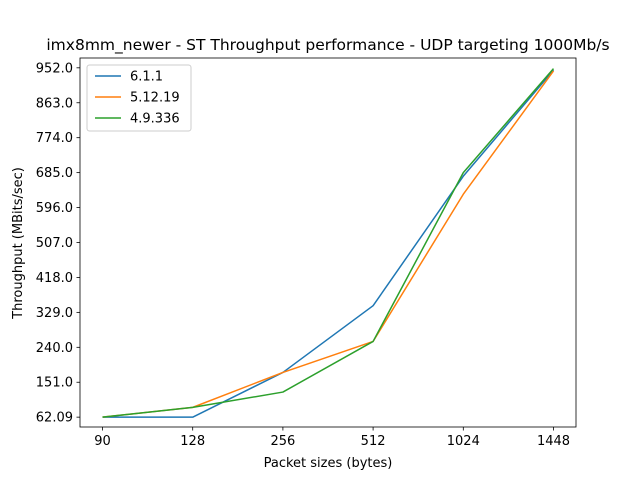 This screenshot has width=640, height=480. Describe the element at coordinates (54, 348) in the screenshot. I see `y-tick-label: 240.0` at that location.